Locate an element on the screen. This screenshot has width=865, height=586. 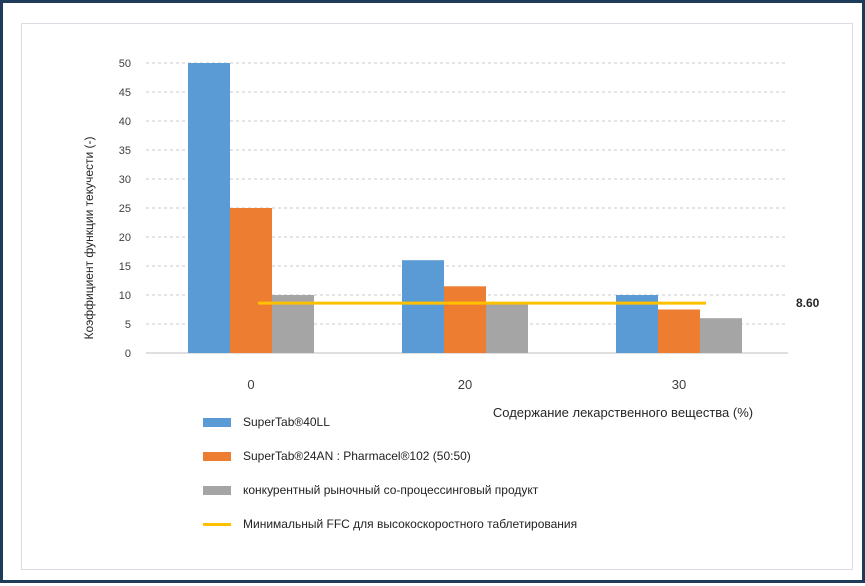
y-tick-label-40: 40 is located at coordinates (125, 122).